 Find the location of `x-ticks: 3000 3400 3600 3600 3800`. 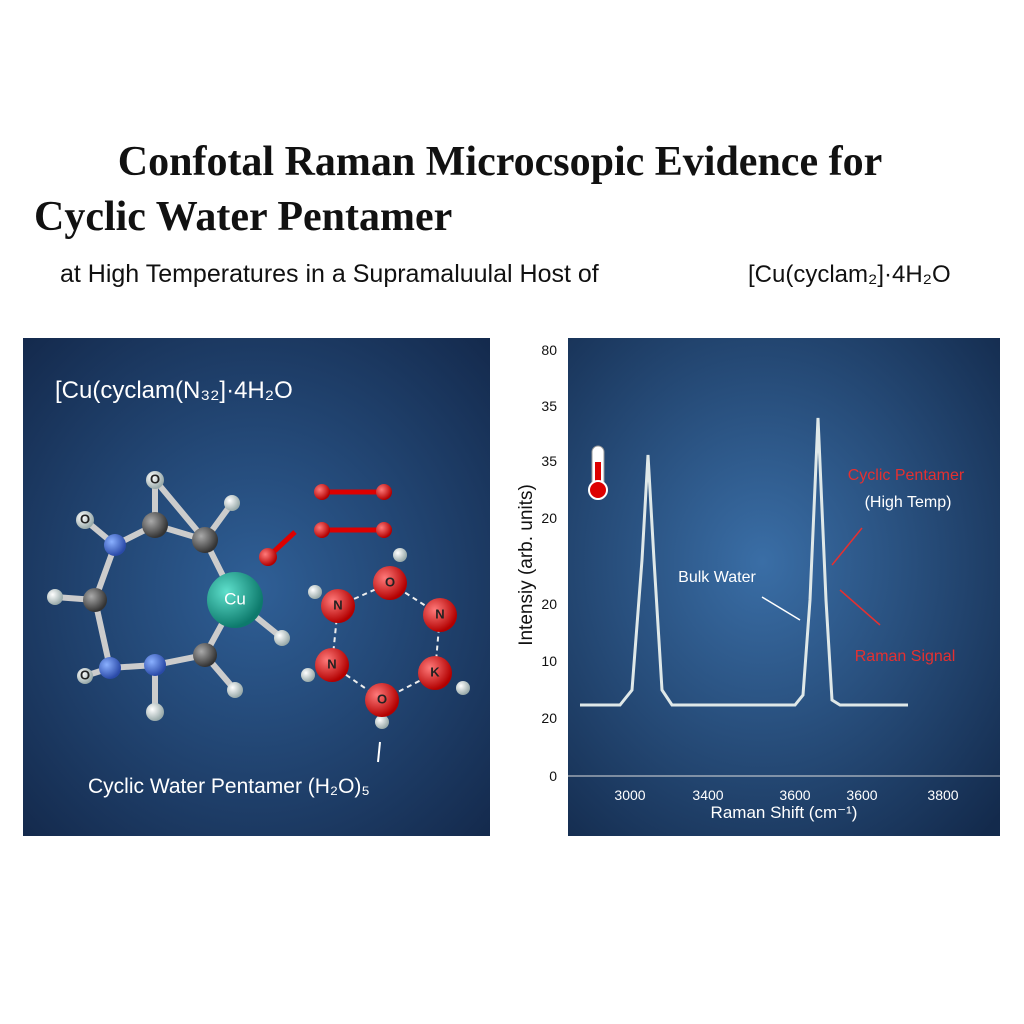

x-ticks: 3000 3400 3600 3600 3800 is located at coordinates (786, 795).